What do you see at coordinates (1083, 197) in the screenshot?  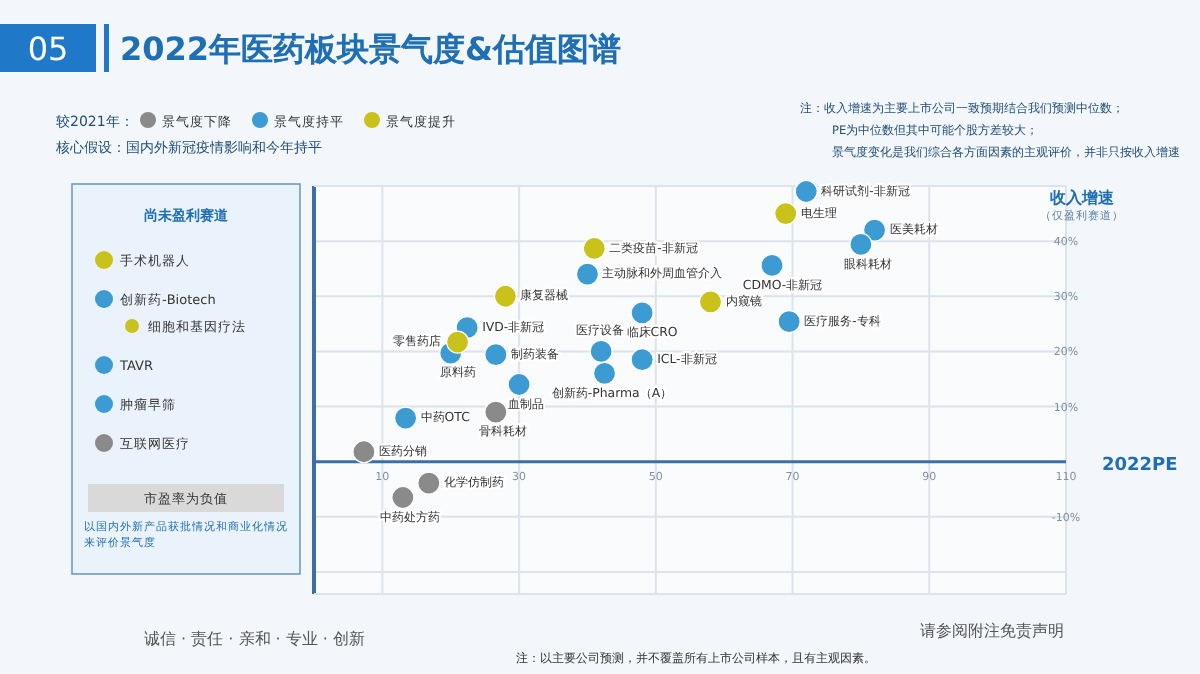 I see `y-axis-title: 收入增速` at bounding box center [1083, 197].